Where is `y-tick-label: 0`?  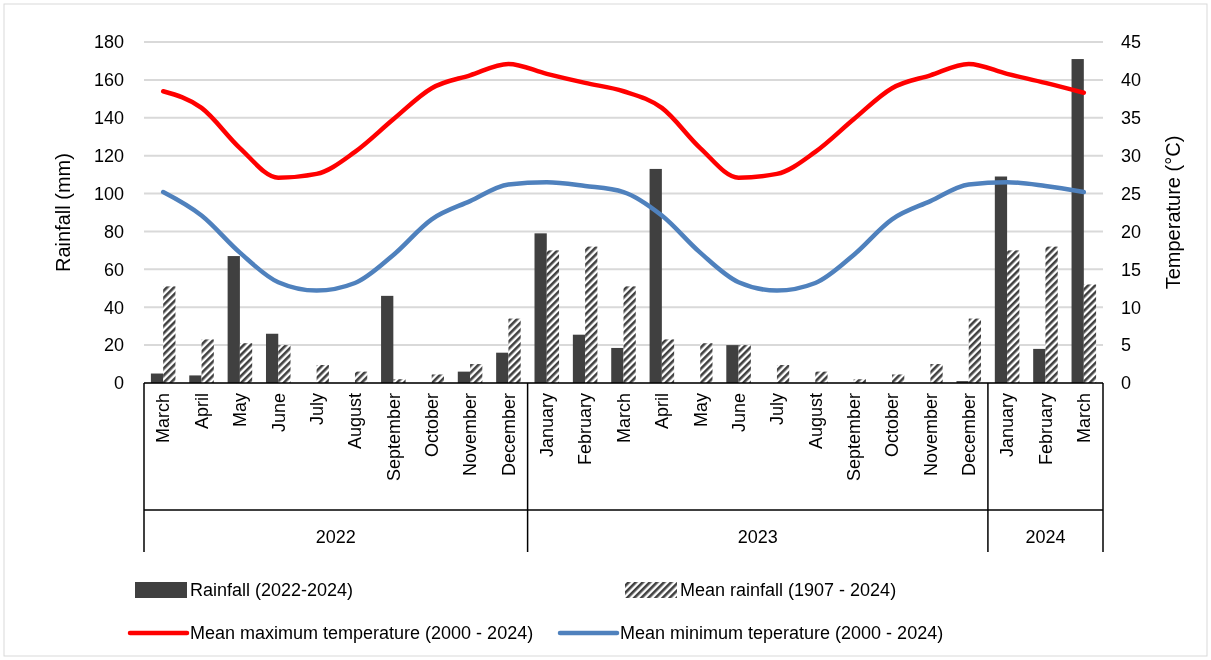 y-tick-label: 0 is located at coordinates (118, 383).